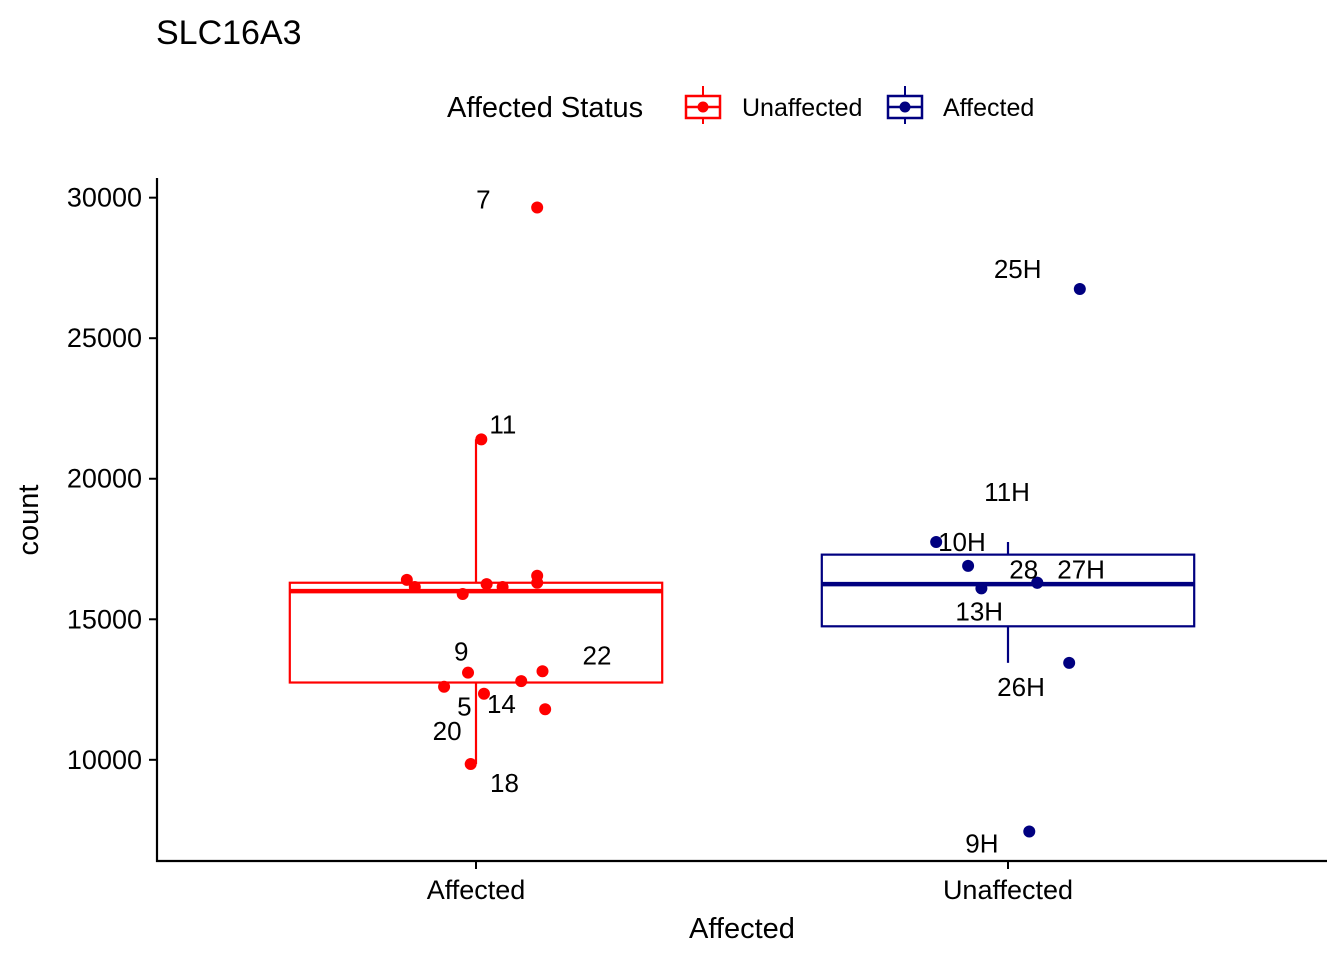 Image resolution: width=1344 pixels, height=960 pixels. I want to click on point-label: 22, so click(597, 655).